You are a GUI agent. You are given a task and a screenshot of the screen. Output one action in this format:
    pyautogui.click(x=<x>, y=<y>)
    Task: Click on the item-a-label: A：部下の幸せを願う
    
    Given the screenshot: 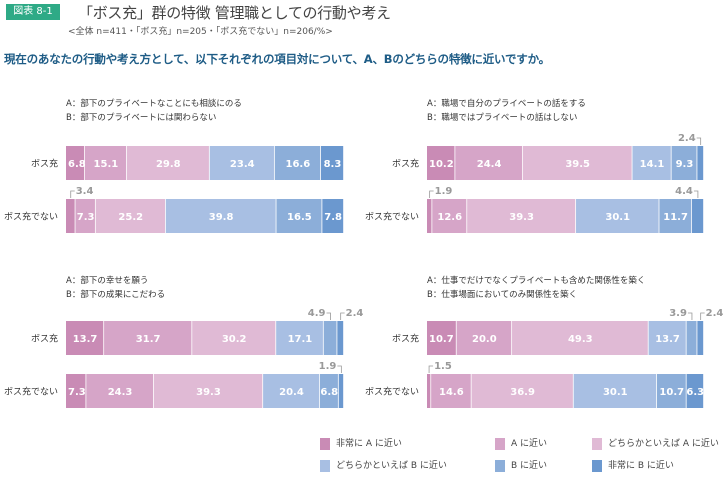 What is the action you would take?
    pyautogui.click(x=107, y=280)
    